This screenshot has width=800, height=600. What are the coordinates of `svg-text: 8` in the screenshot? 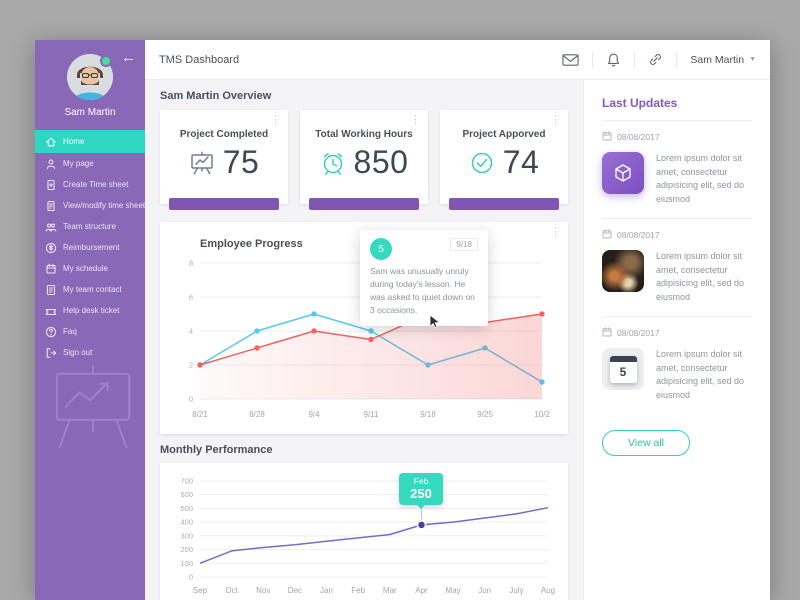 It's located at (191, 263).